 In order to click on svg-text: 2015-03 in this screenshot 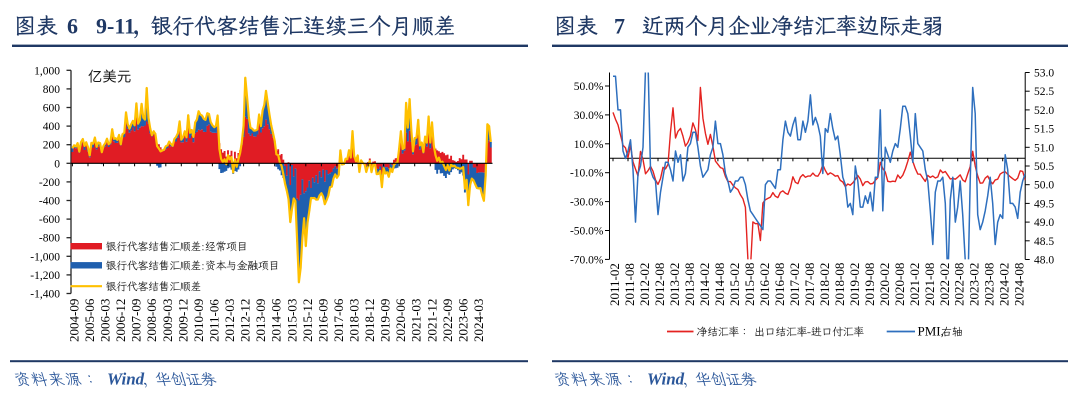, I will do `click(291, 320)`.